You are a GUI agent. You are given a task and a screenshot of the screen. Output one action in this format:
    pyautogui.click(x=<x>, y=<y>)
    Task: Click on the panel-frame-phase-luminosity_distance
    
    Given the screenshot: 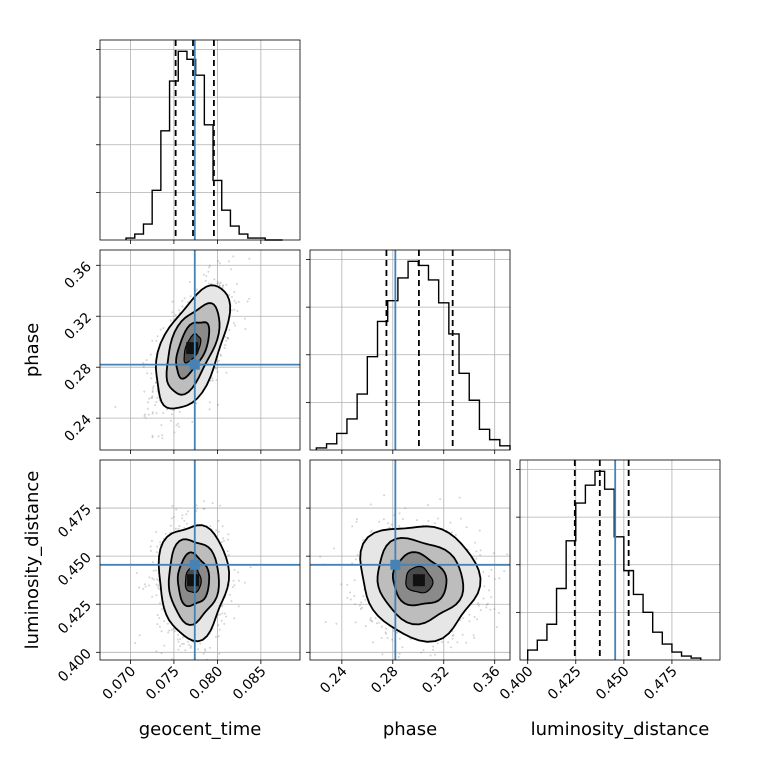 What is the action you would take?
    pyautogui.click(x=410, y=560)
    